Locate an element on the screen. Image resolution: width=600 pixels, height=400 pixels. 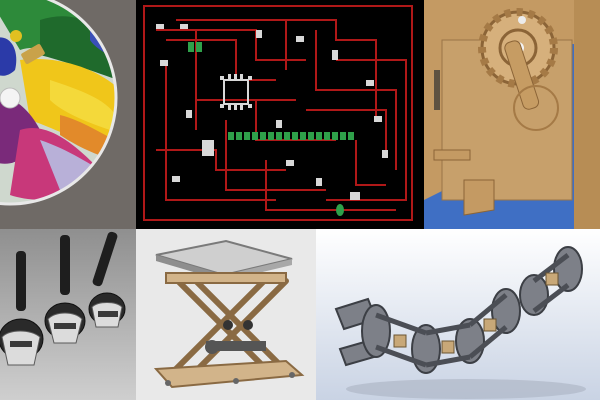
scissor-lift-render is located at coordinates (226, 314).